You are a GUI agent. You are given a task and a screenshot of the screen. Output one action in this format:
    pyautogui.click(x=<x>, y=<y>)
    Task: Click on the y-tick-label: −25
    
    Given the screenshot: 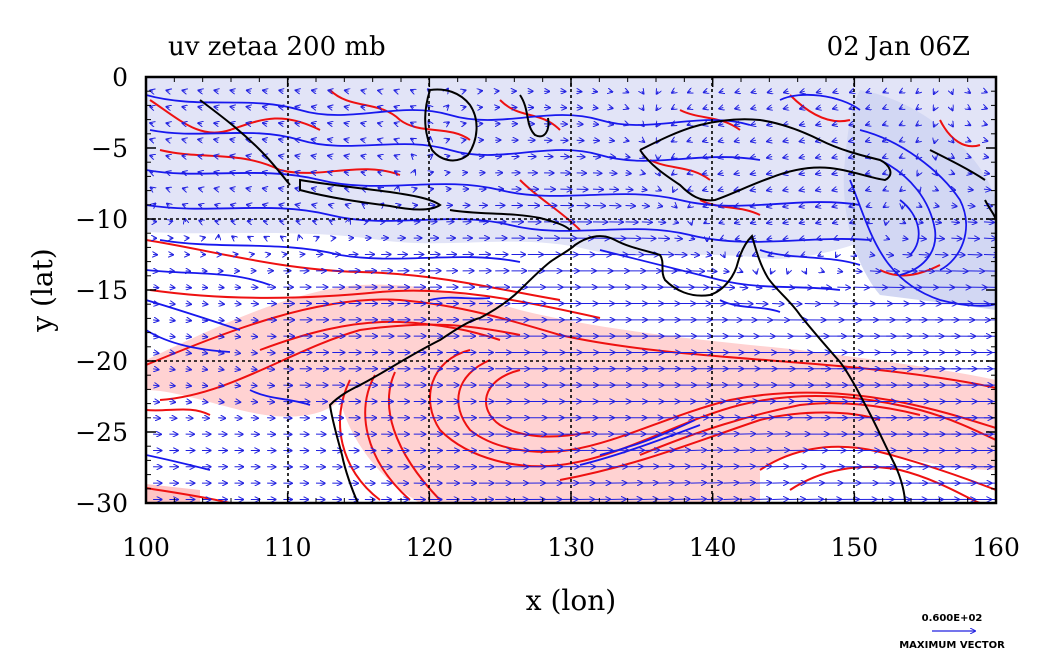 What is the action you would take?
    pyautogui.click(x=101, y=432)
    